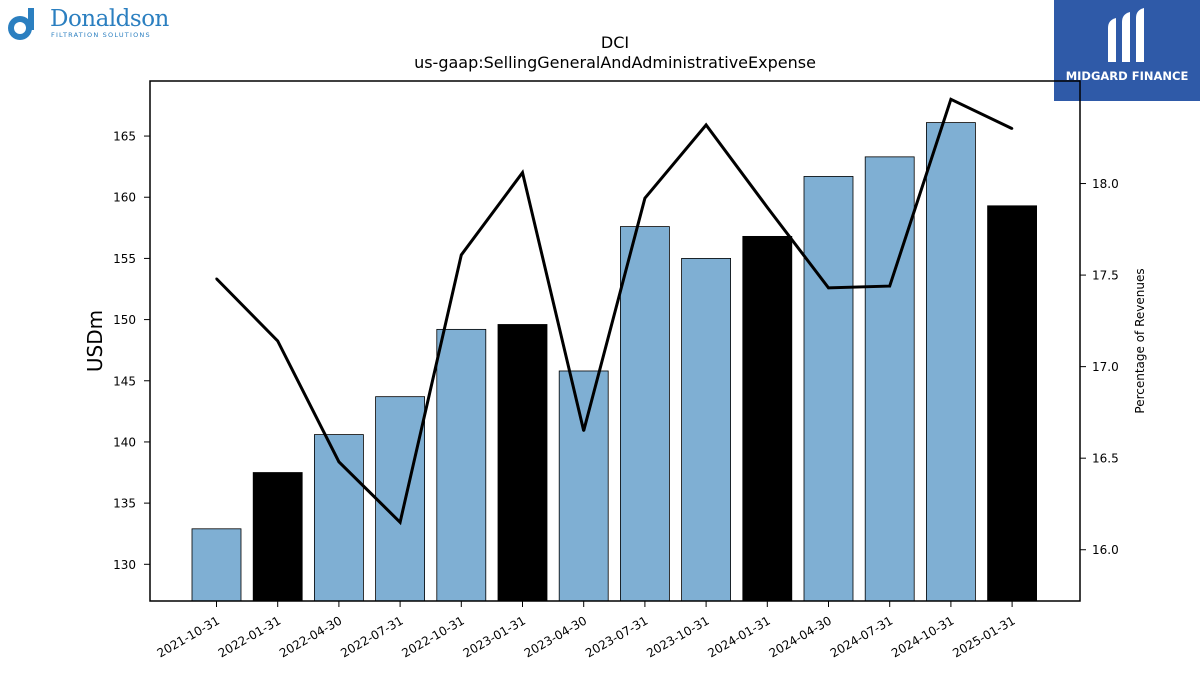 This screenshot has height=675, width=1200. What do you see at coordinates (861, 636) in the screenshot?
I see `x-tick-label: 2024-07-31` at bounding box center [861, 636].